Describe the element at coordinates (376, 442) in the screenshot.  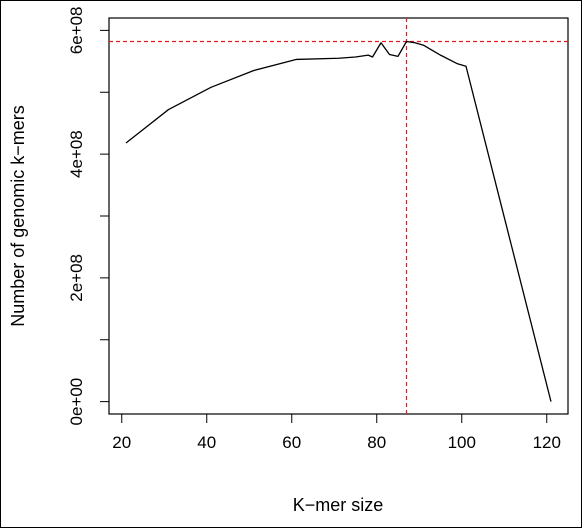
I see `x-tick-label: 80` at that location.